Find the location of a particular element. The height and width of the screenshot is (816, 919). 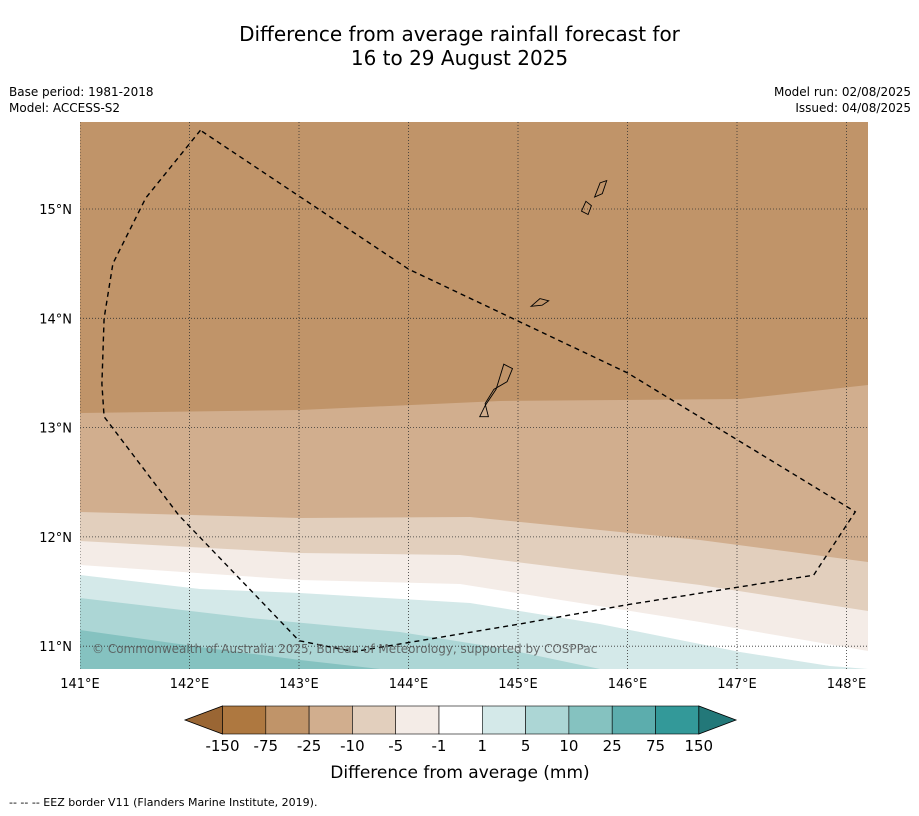

colorbar-tick-label: -25 is located at coordinates (309, 746).